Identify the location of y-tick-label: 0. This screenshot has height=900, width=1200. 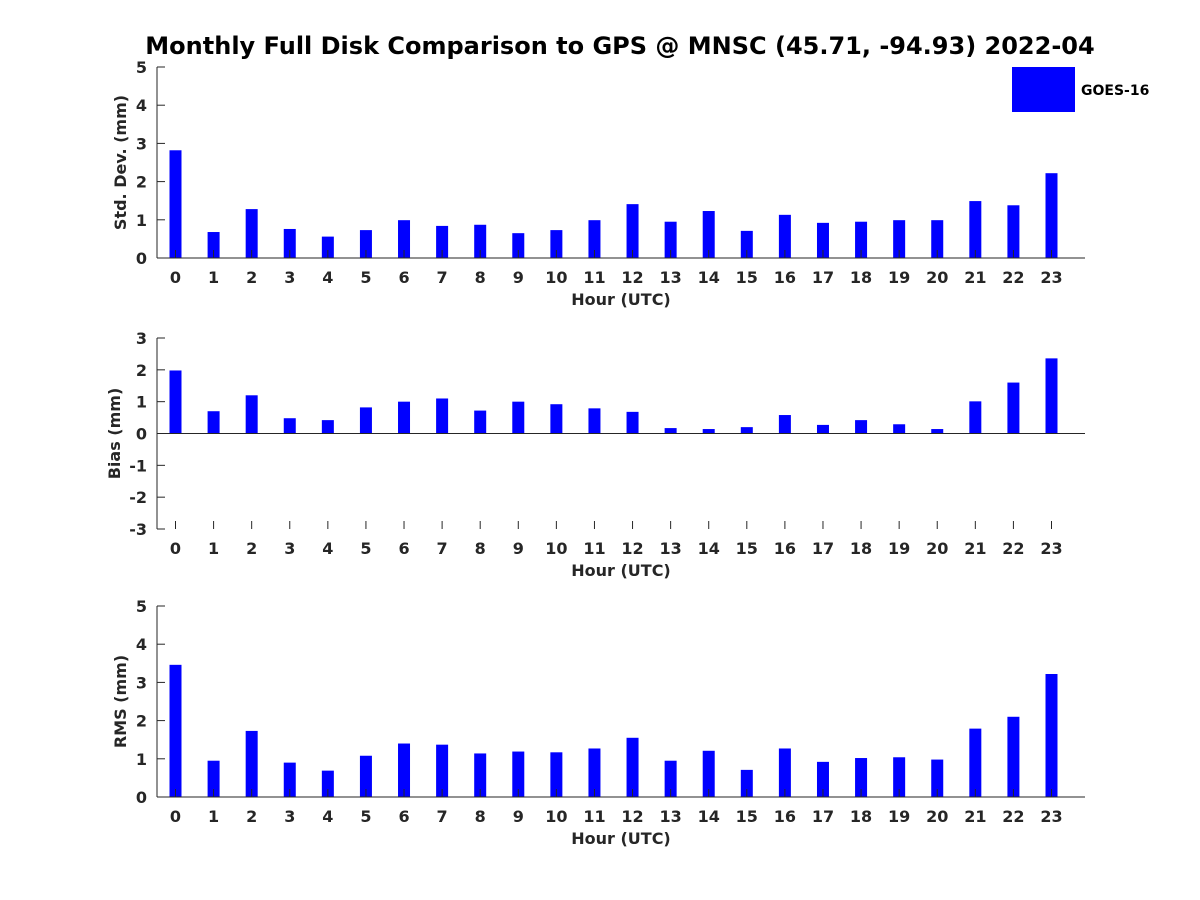
(141, 797).